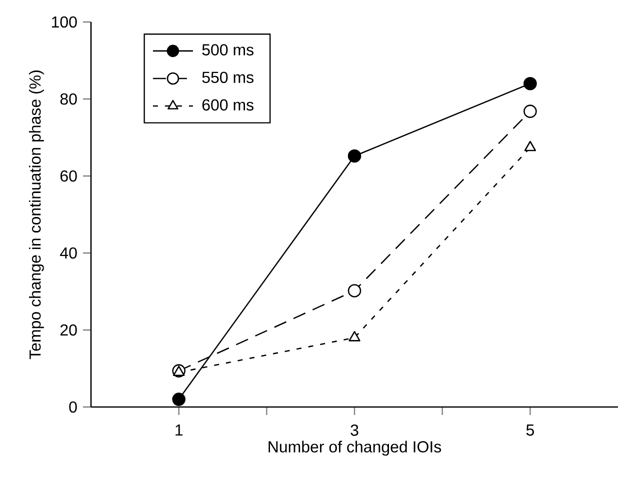 The height and width of the screenshot is (477, 619). I want to click on y-tick-label: 100, so click(64, 22).